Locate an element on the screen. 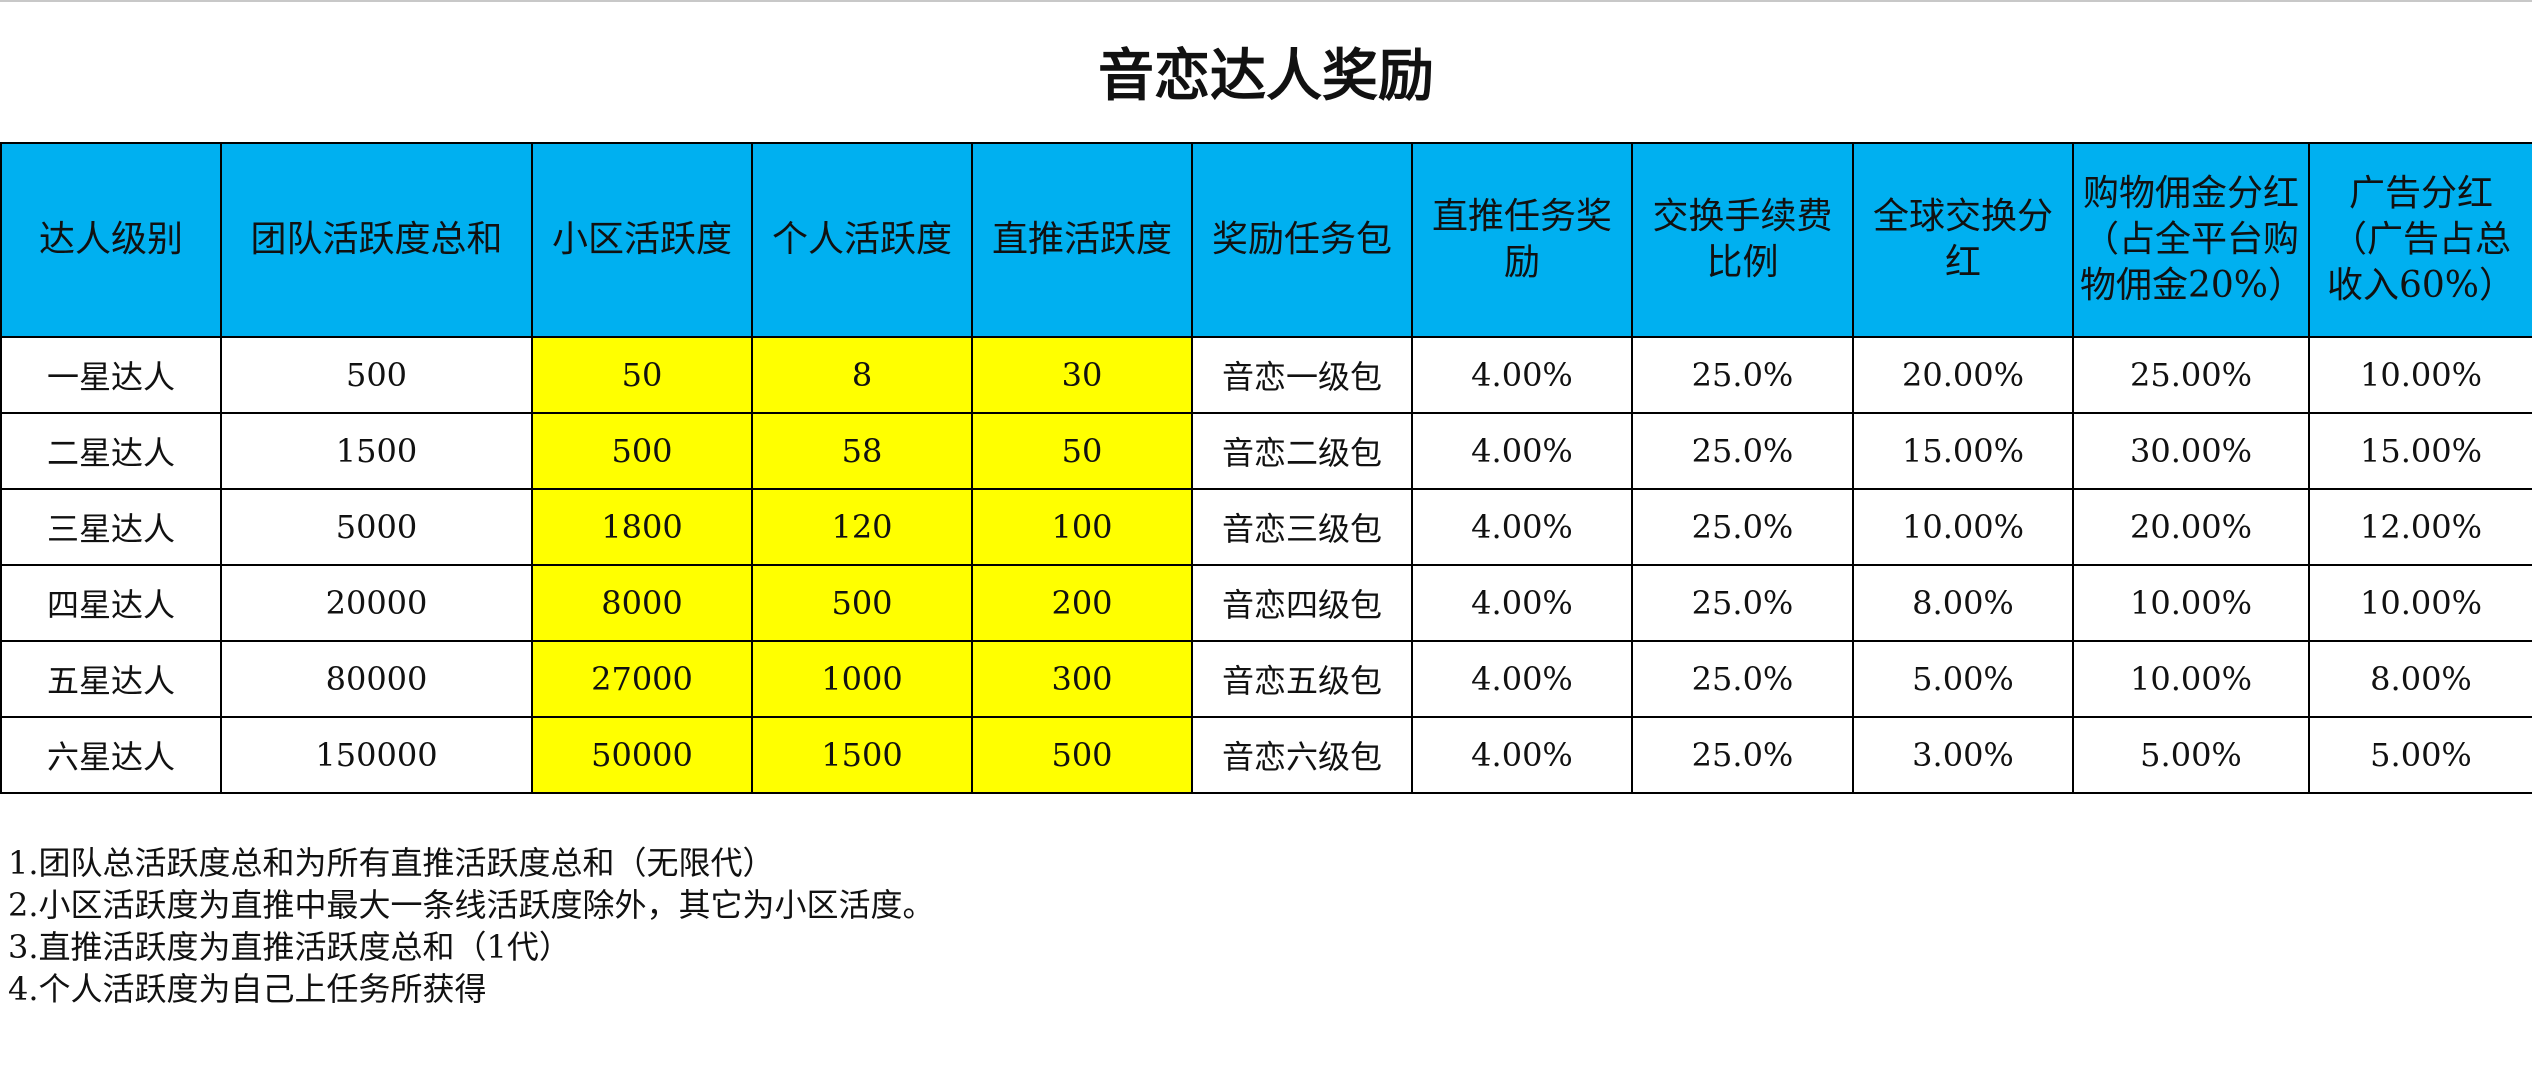  header-shopping-commission-dividend: 购物佣金分红（占全平台购物佣金20%） is located at coordinates (2191, 240).